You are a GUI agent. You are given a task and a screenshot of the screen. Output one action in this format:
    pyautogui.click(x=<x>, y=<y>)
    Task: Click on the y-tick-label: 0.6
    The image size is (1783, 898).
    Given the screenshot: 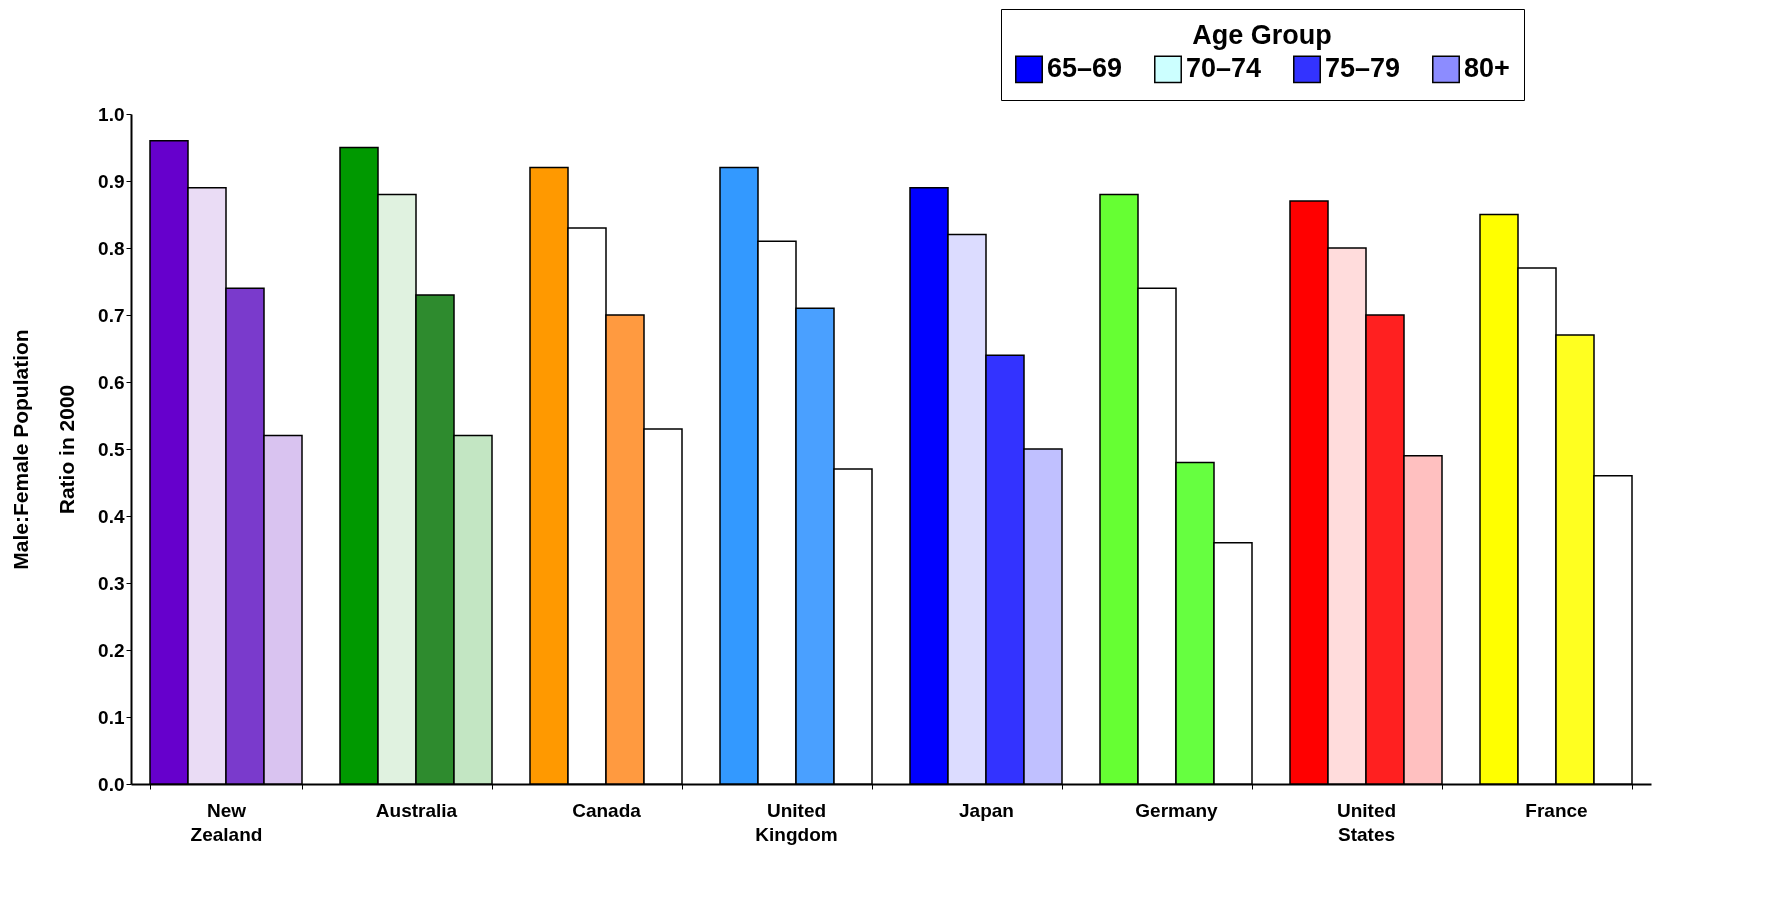 What is the action you would take?
    pyautogui.click(x=111, y=382)
    